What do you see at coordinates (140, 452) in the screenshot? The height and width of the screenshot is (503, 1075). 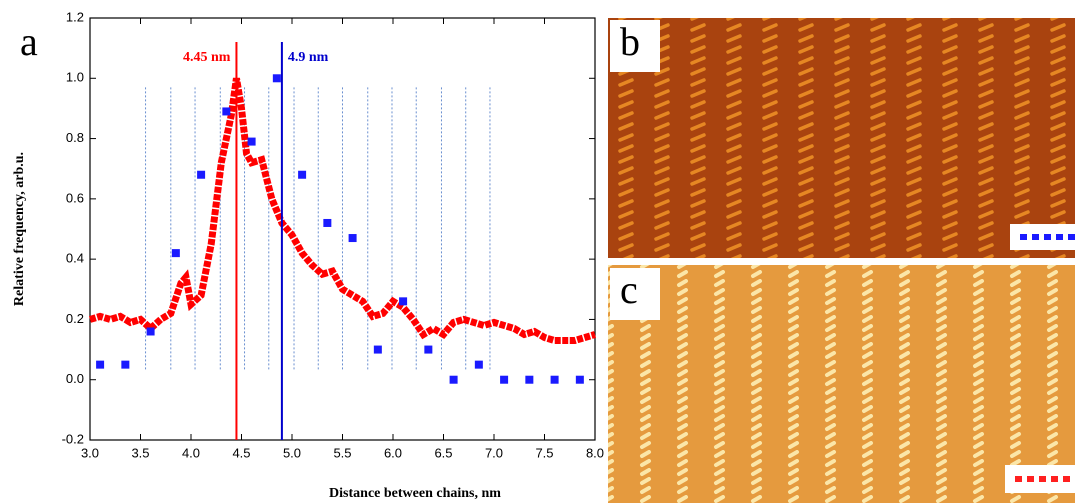 I see `x-tick-label: 3.5` at bounding box center [140, 452].